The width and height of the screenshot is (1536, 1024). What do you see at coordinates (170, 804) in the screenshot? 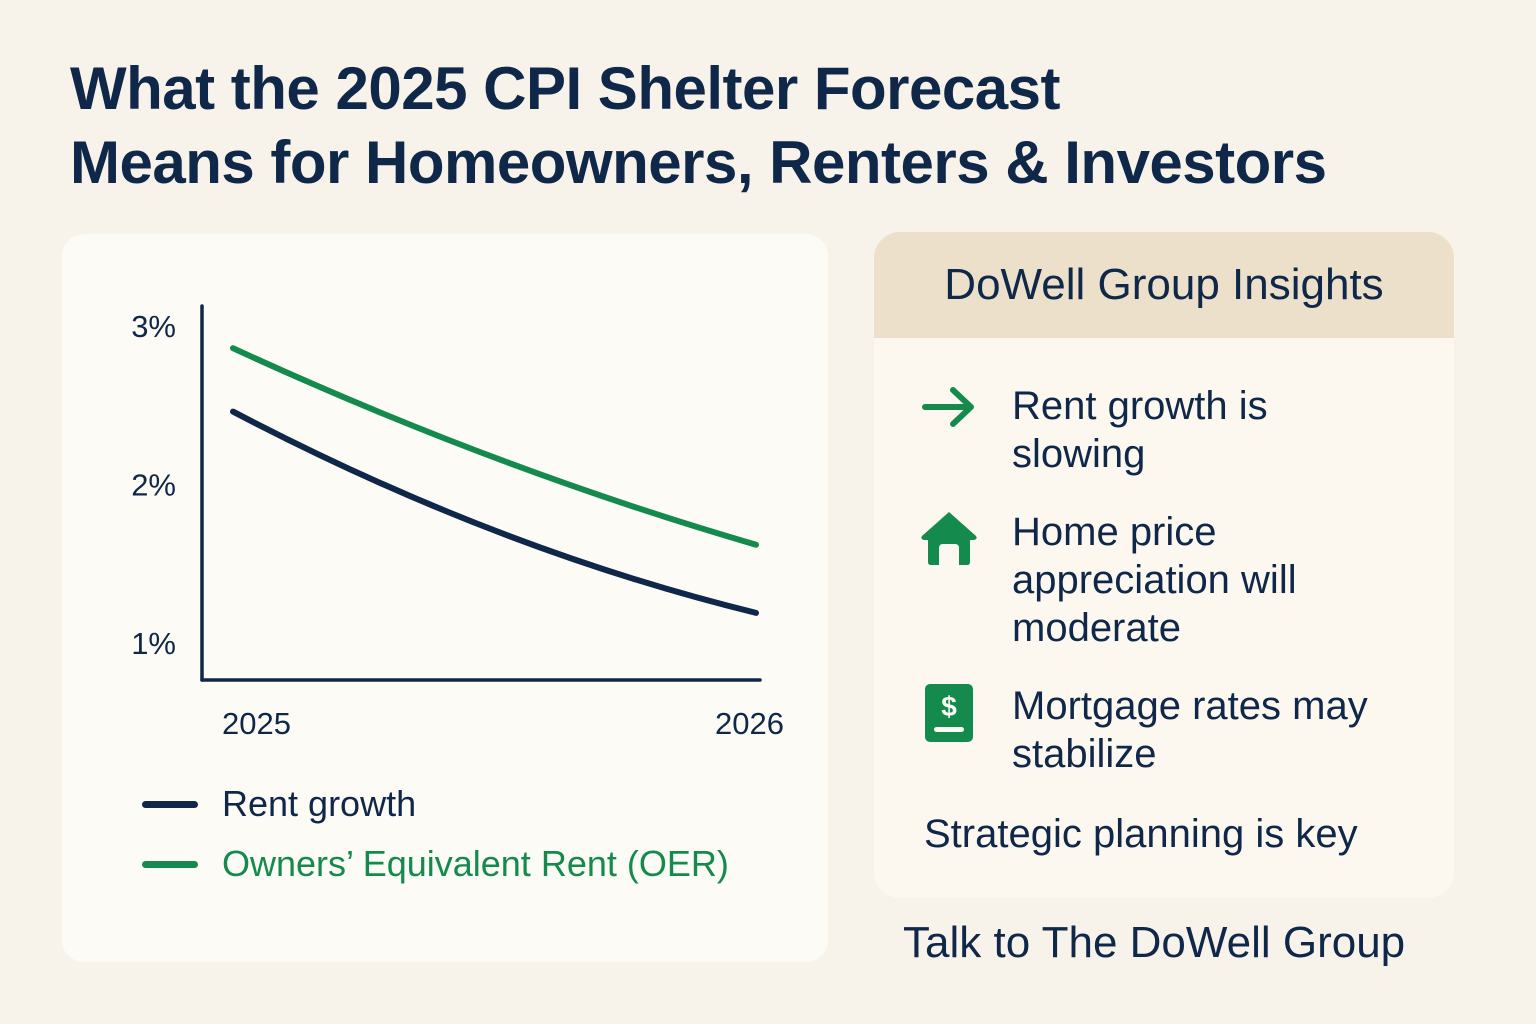
I see `legend-swatch-rent-growth` at bounding box center [170, 804].